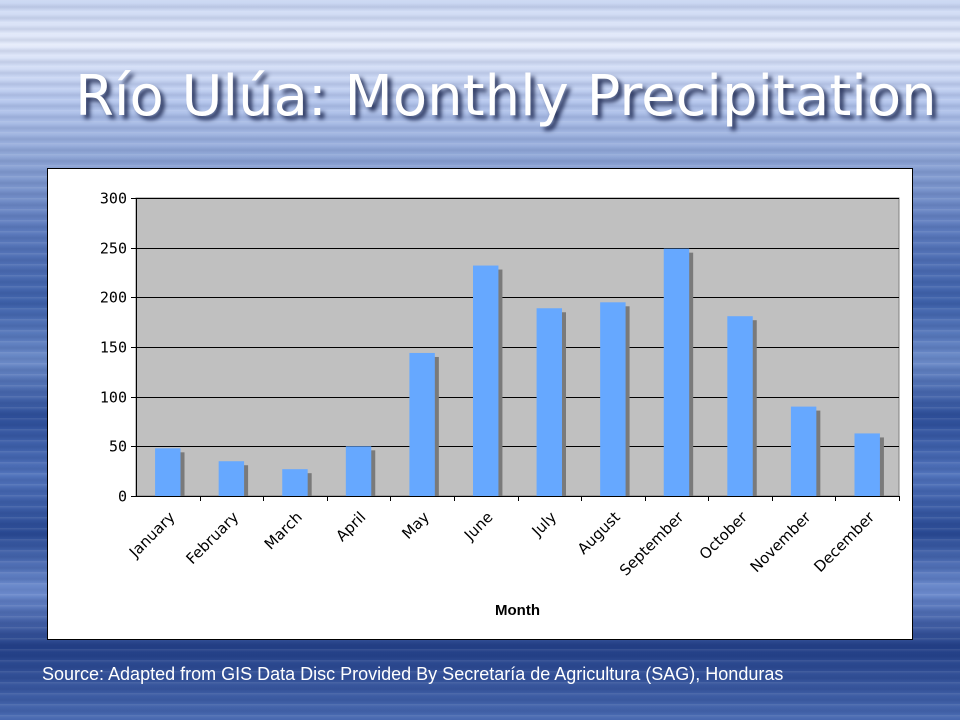 The width and height of the screenshot is (960, 720). Describe the element at coordinates (478, 526) in the screenshot. I see `x-category-label: June` at that location.